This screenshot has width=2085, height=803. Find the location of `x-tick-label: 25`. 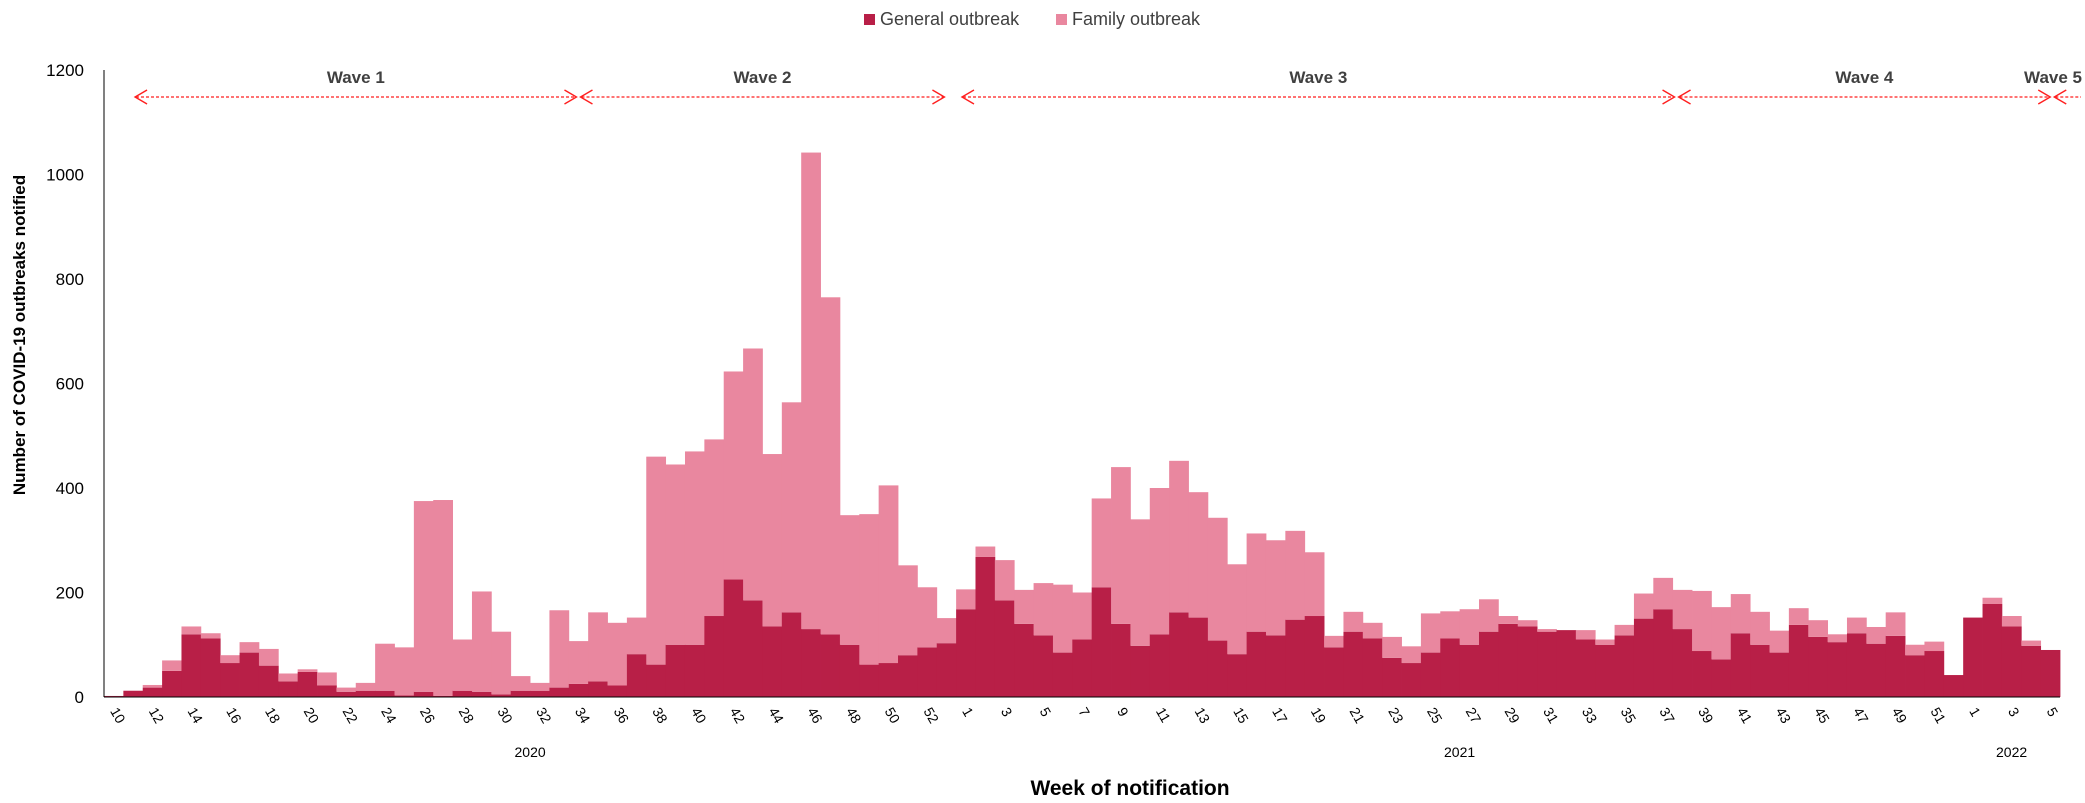

x-tick-label: 25 is located at coordinates (1435, 716).